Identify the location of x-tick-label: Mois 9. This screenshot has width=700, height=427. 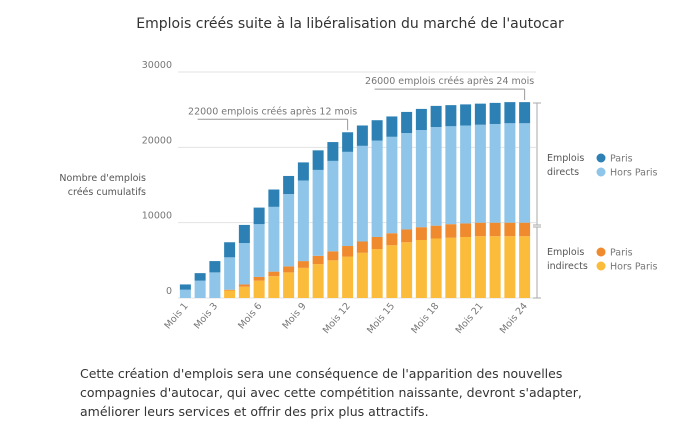
(295, 316).